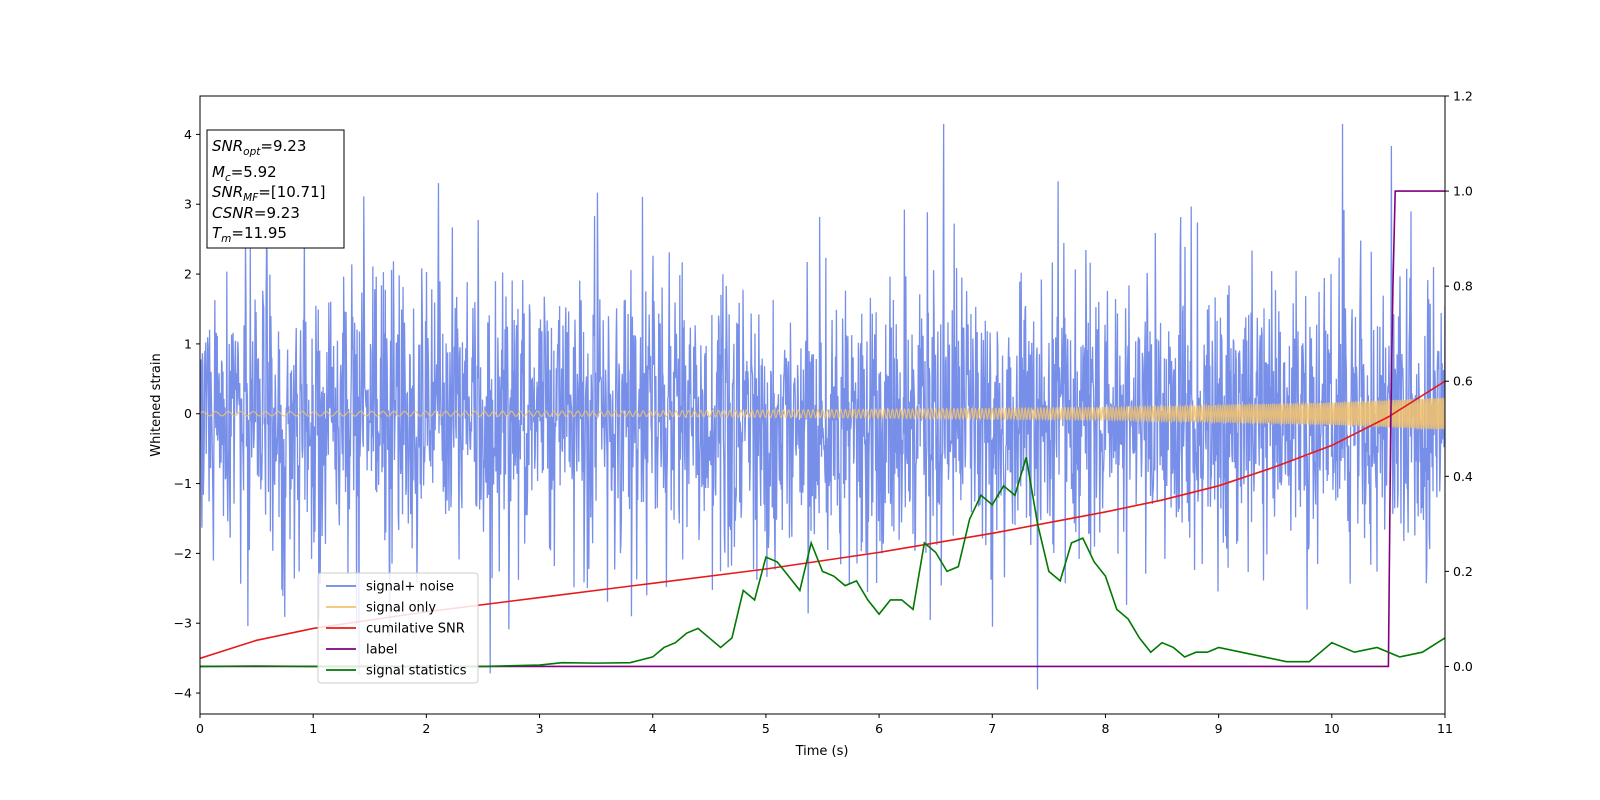 The width and height of the screenshot is (1600, 800). I want to click on info-line: Mc=5.92, so click(244, 173).